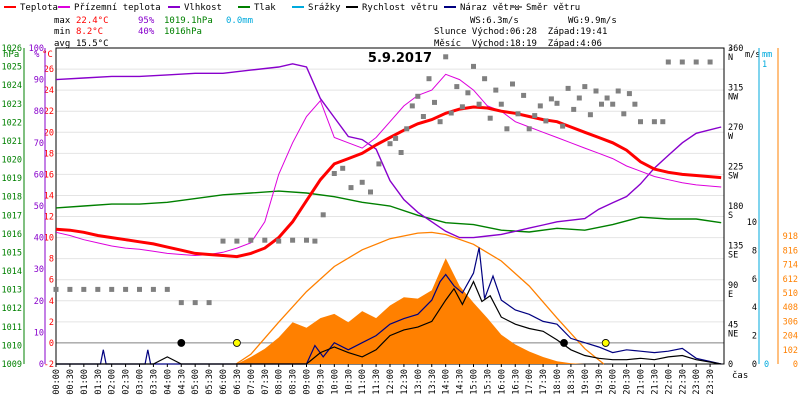 Image resolution: width=800 pixels, height=400 pixels. I want to click on stat-ws: WS:6.3m/s, so click(494, 21).